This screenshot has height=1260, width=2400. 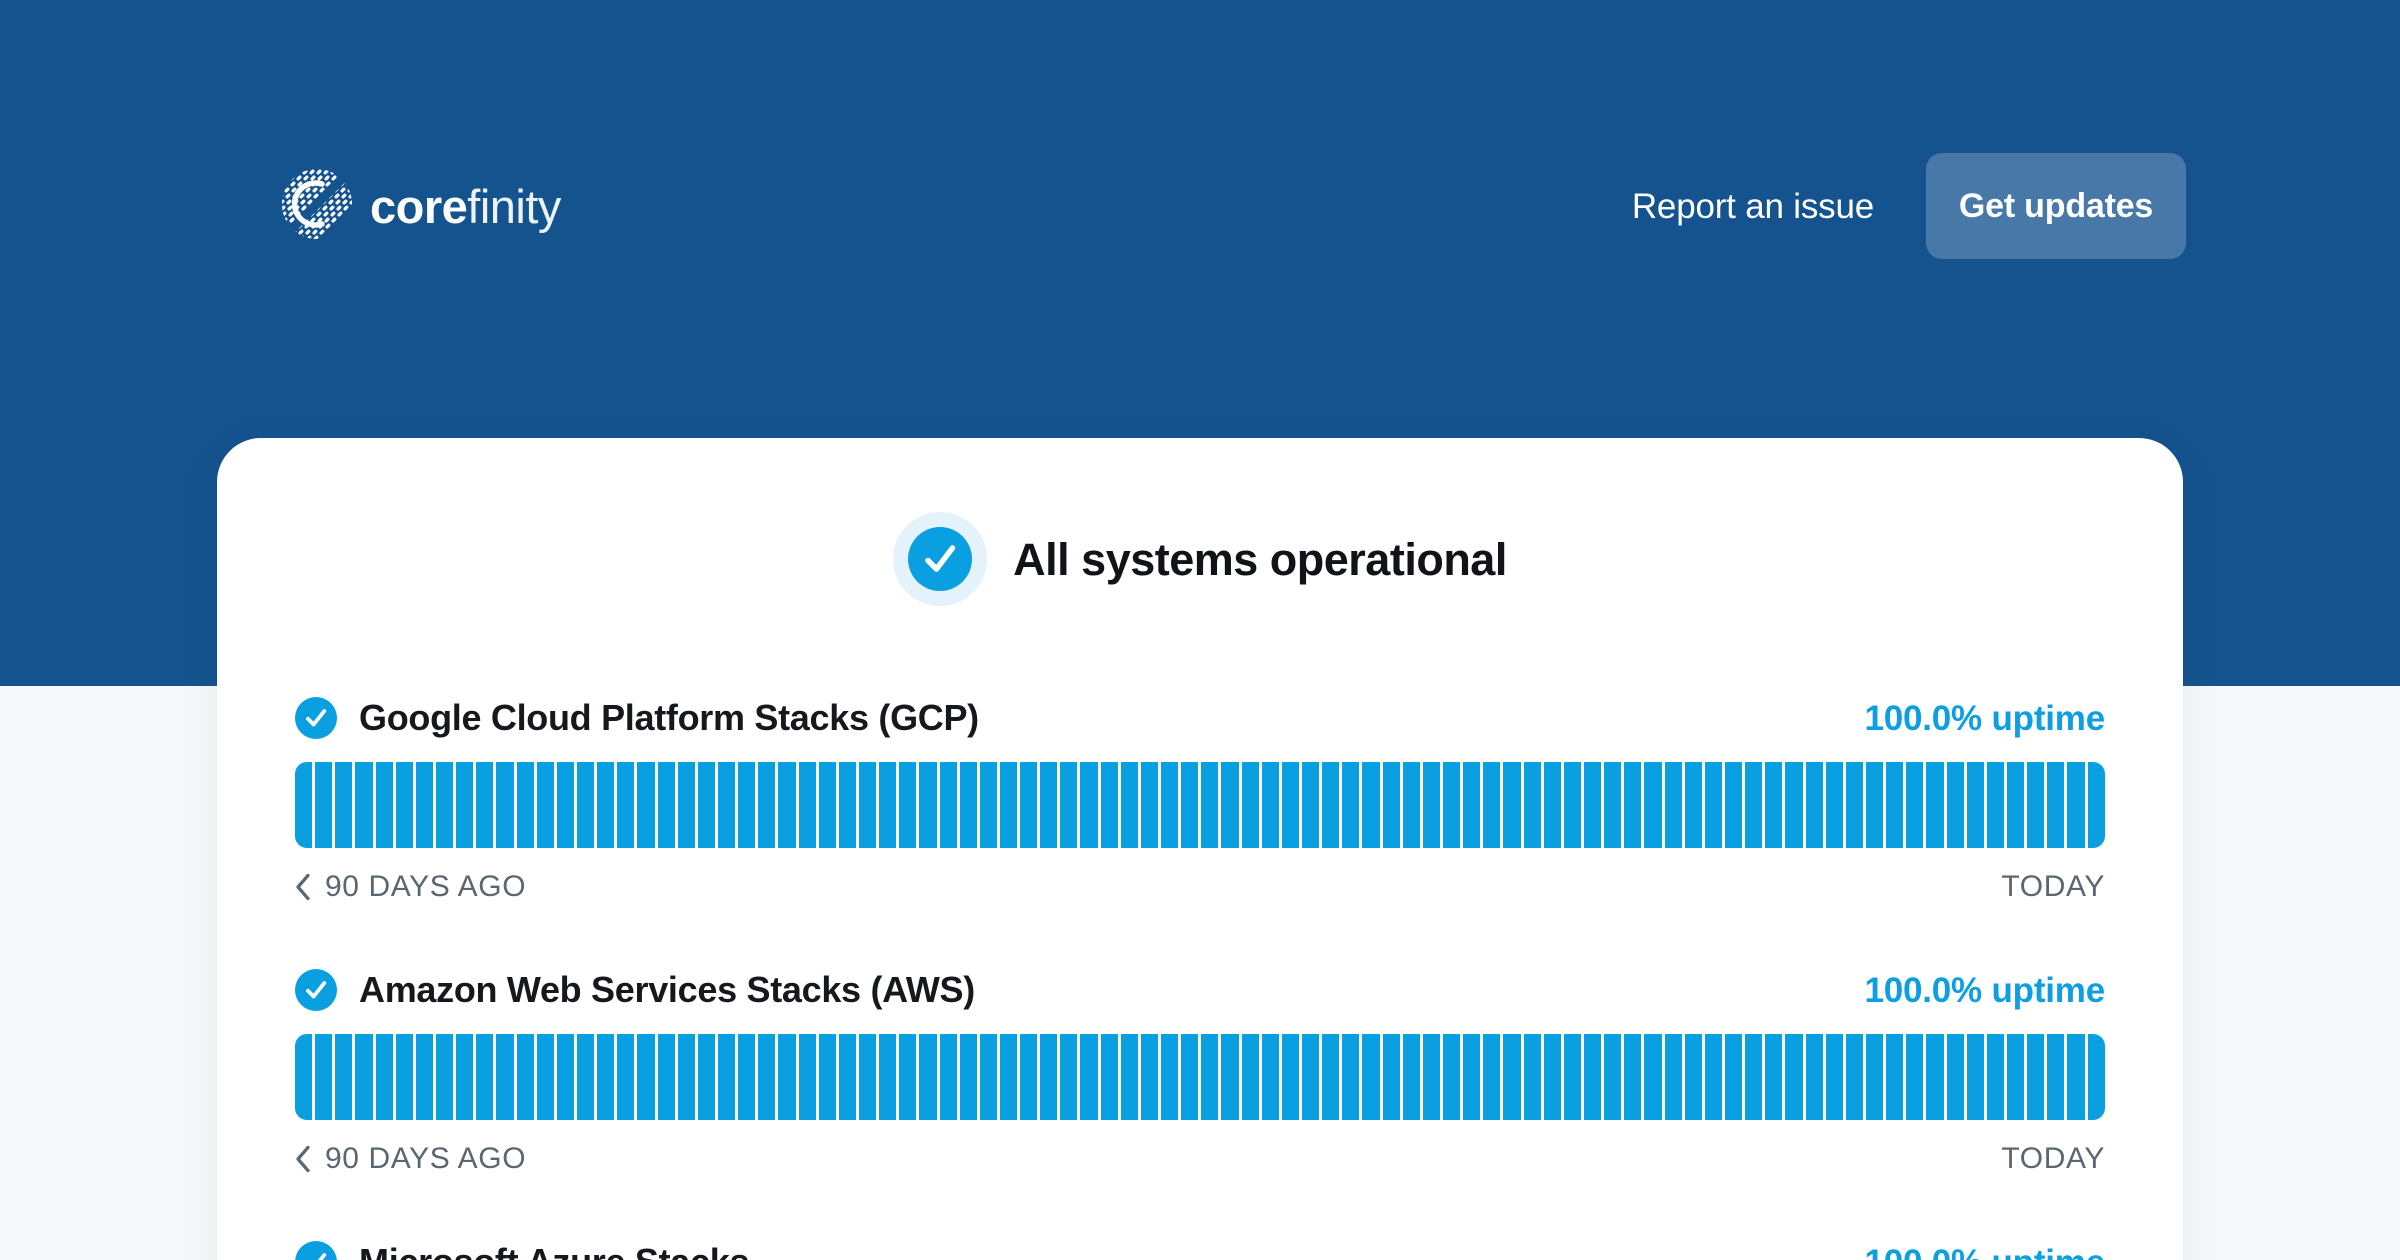 I want to click on timeline-back-control: 90 DAYS AGO, so click(x=410, y=887).